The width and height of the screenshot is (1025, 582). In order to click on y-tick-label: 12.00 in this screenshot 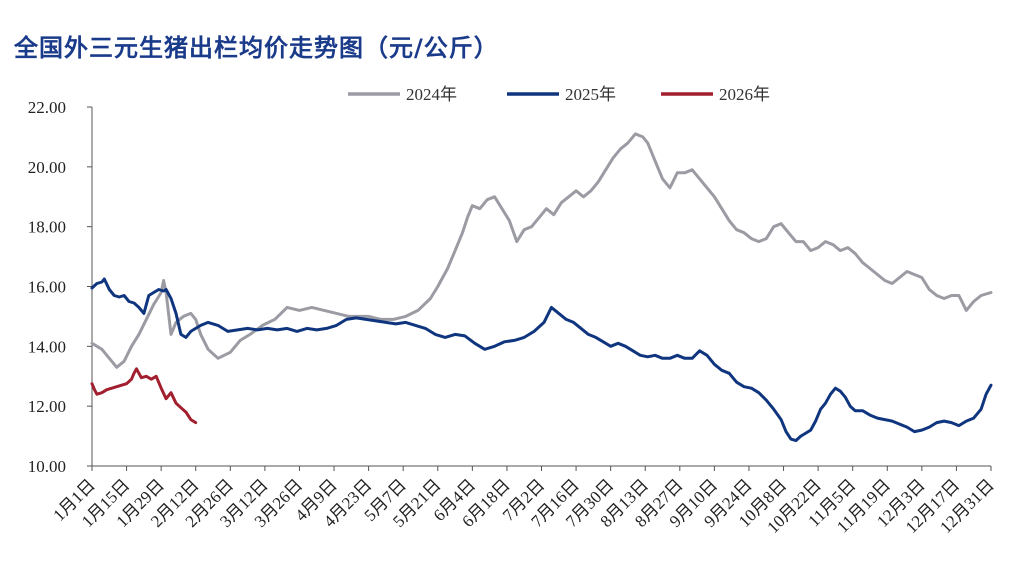, I will do `click(47, 406)`.